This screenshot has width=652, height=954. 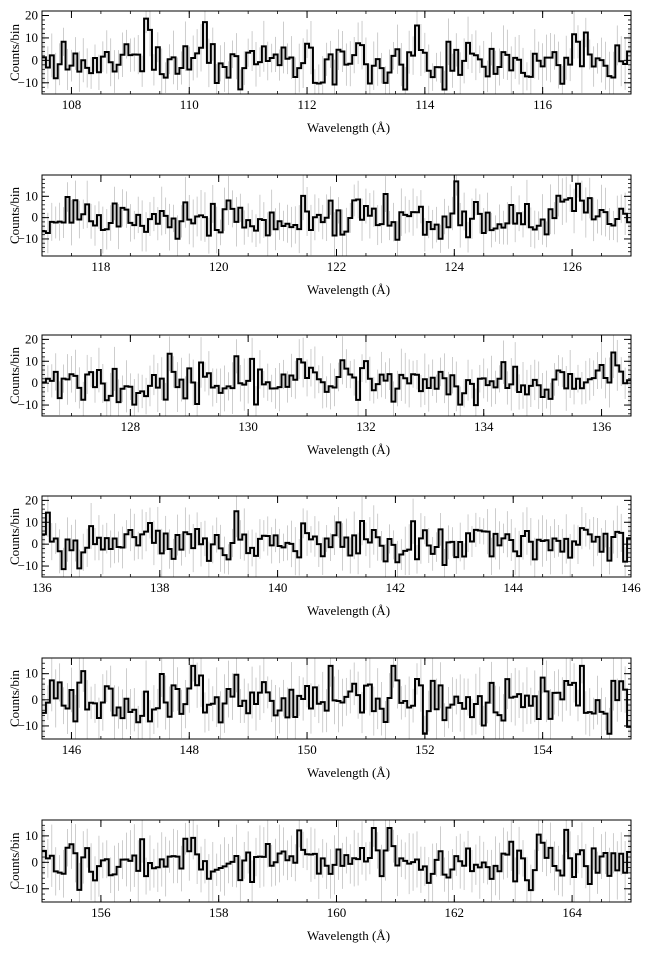 I want to click on x-tick-label: 160, so click(x=337, y=912).